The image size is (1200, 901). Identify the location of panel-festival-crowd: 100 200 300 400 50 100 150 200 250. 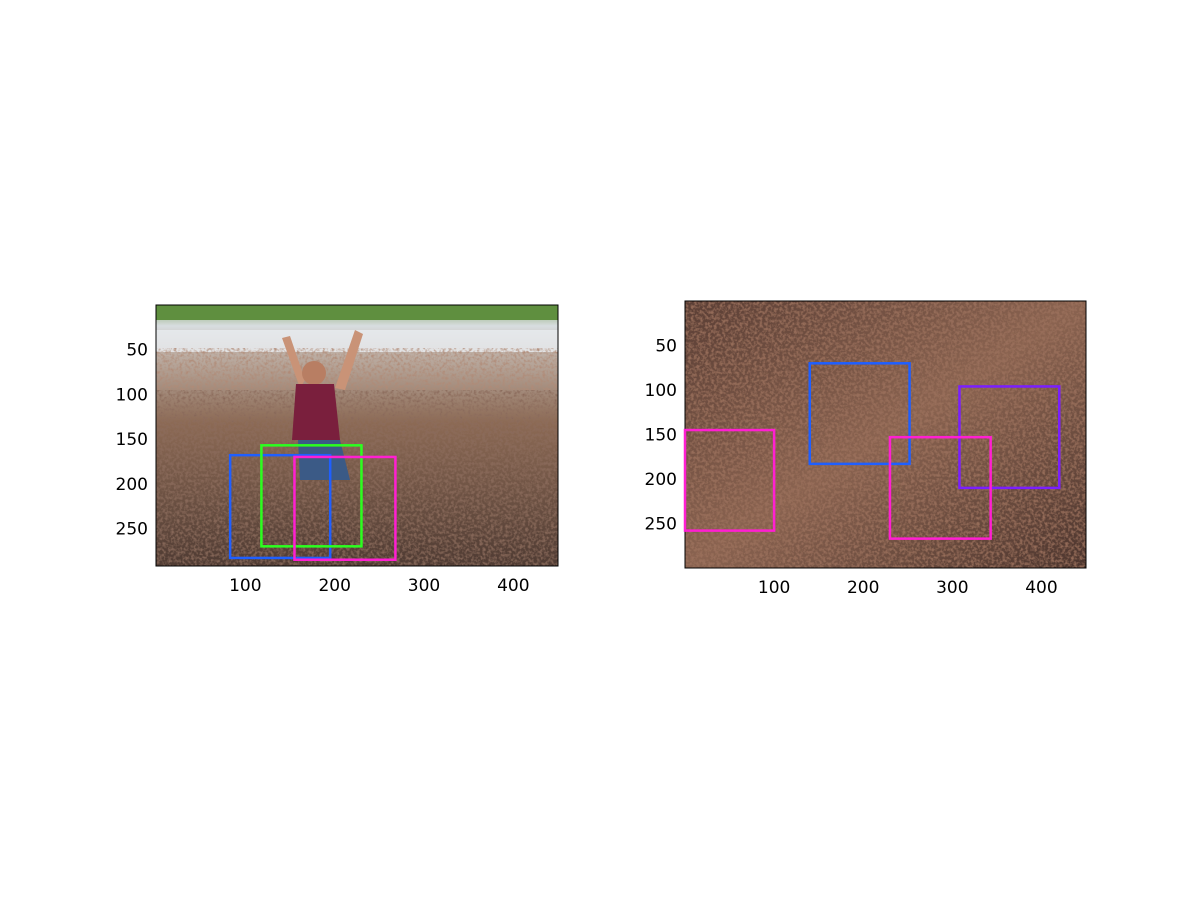
(866, 449).